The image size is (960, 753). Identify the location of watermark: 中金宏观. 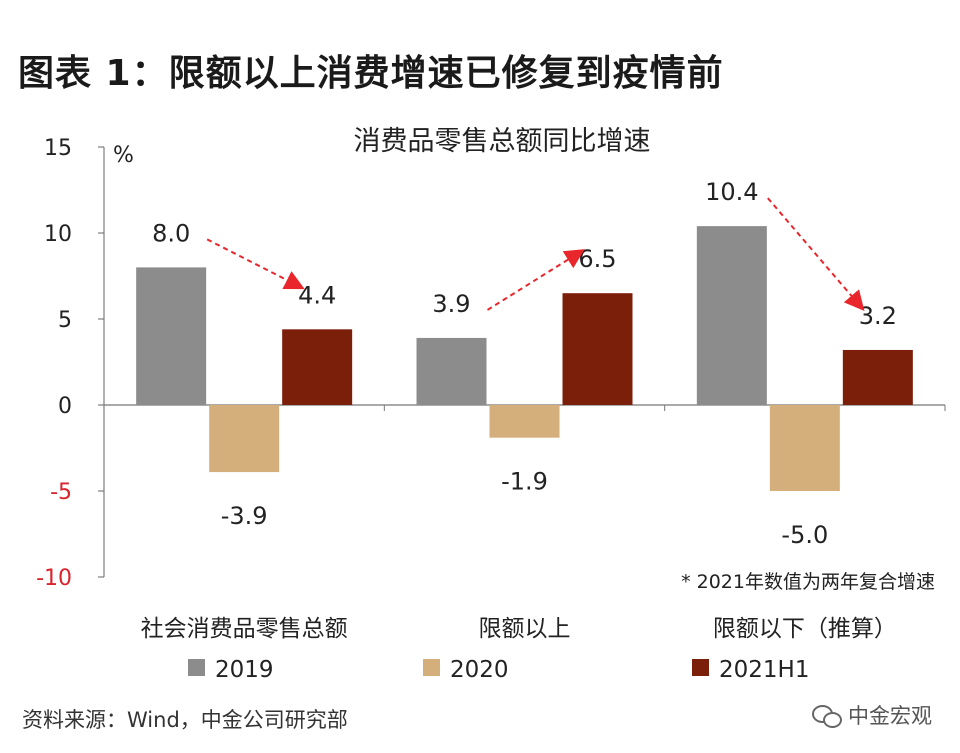
(872, 715).